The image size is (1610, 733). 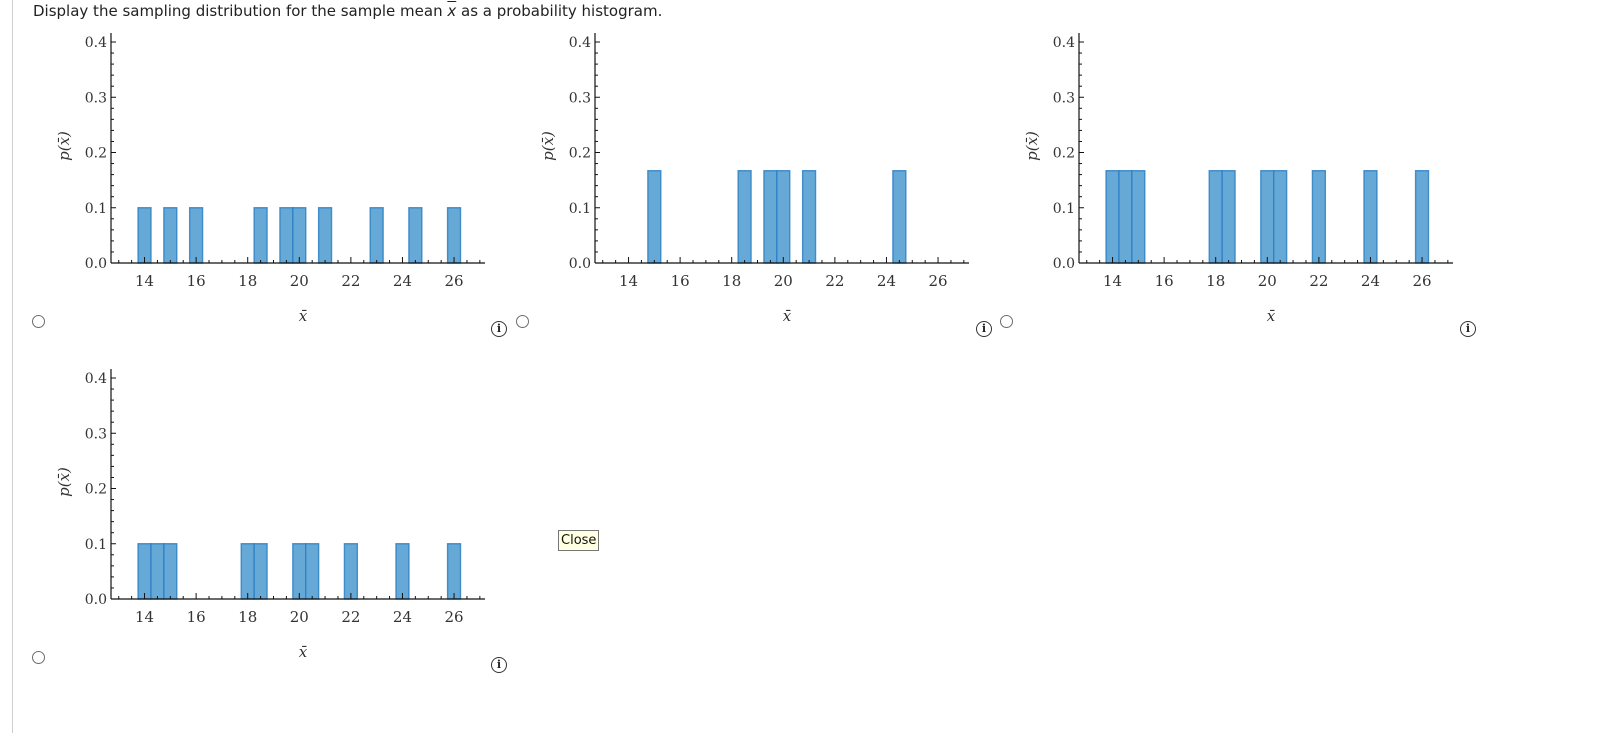 What do you see at coordinates (270, 179) in the screenshot?
I see `option-1-histogram: 0.0 0.1 0.2 0.3 0.4 14 16 18 20 22 24 26 x̄ p(x̄)` at bounding box center [270, 179].